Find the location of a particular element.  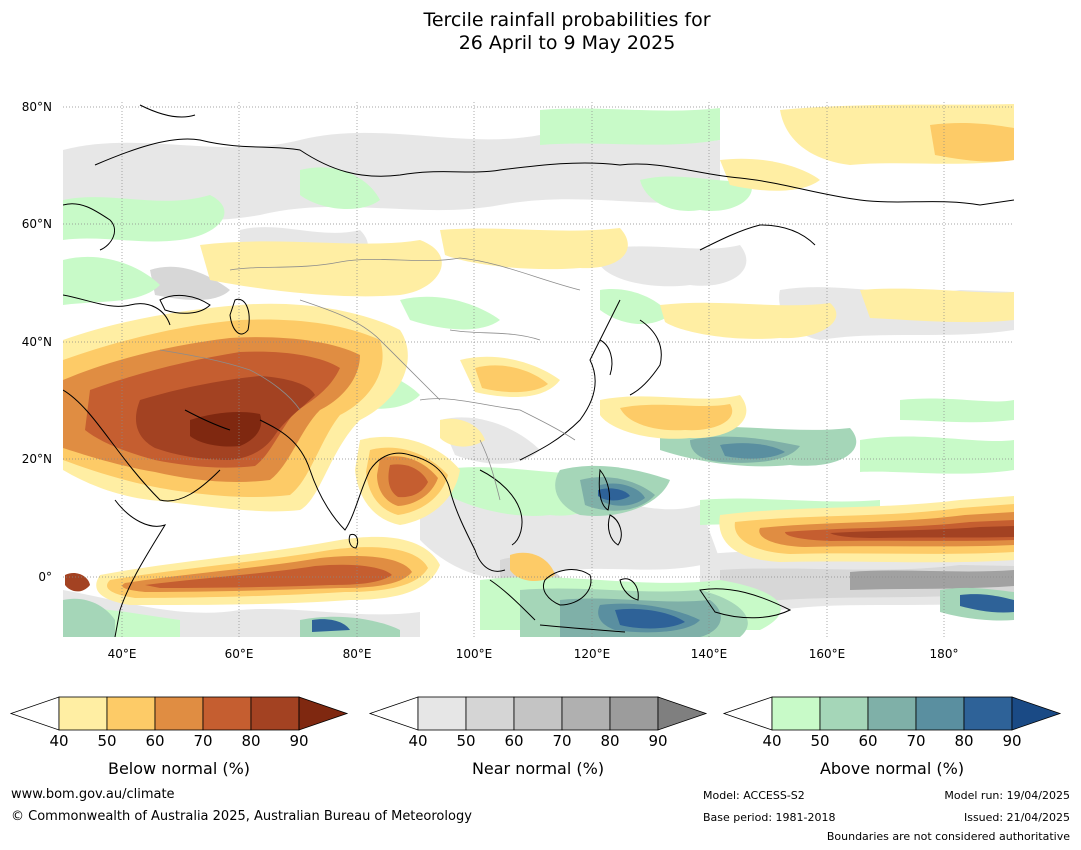

below-normal-tick-label: 90 is located at coordinates (299, 741).